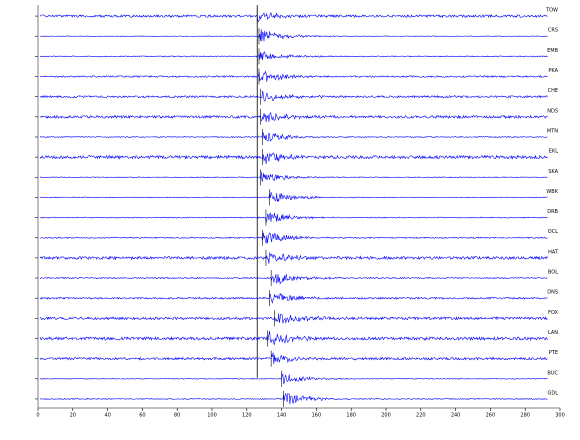 Image resolution: width=580 pixels, height=440 pixels. I want to click on station-label: EMB, so click(552, 51).